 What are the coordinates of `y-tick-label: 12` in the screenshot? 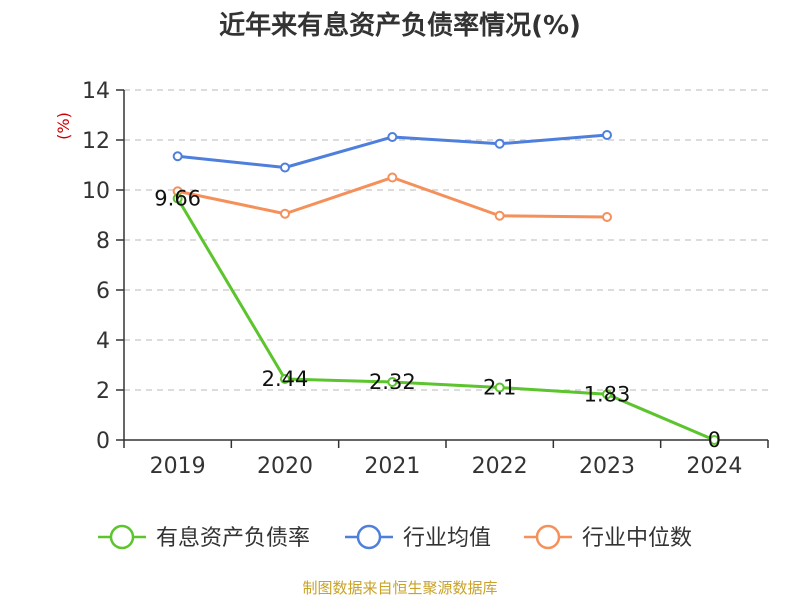 It's located at (96, 141).